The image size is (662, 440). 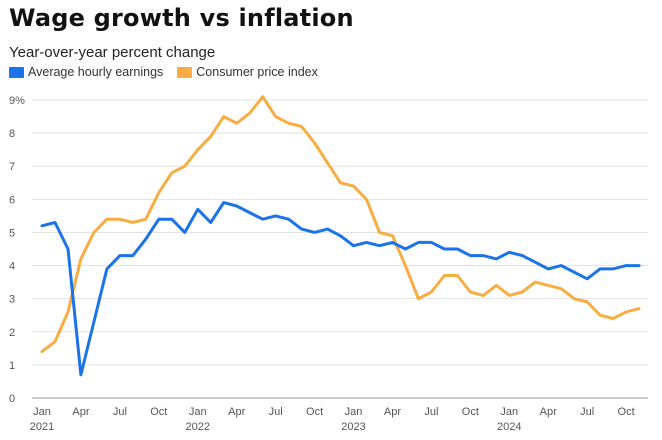 What do you see at coordinates (12, 167) in the screenshot?
I see `y-tick-label: 7` at bounding box center [12, 167].